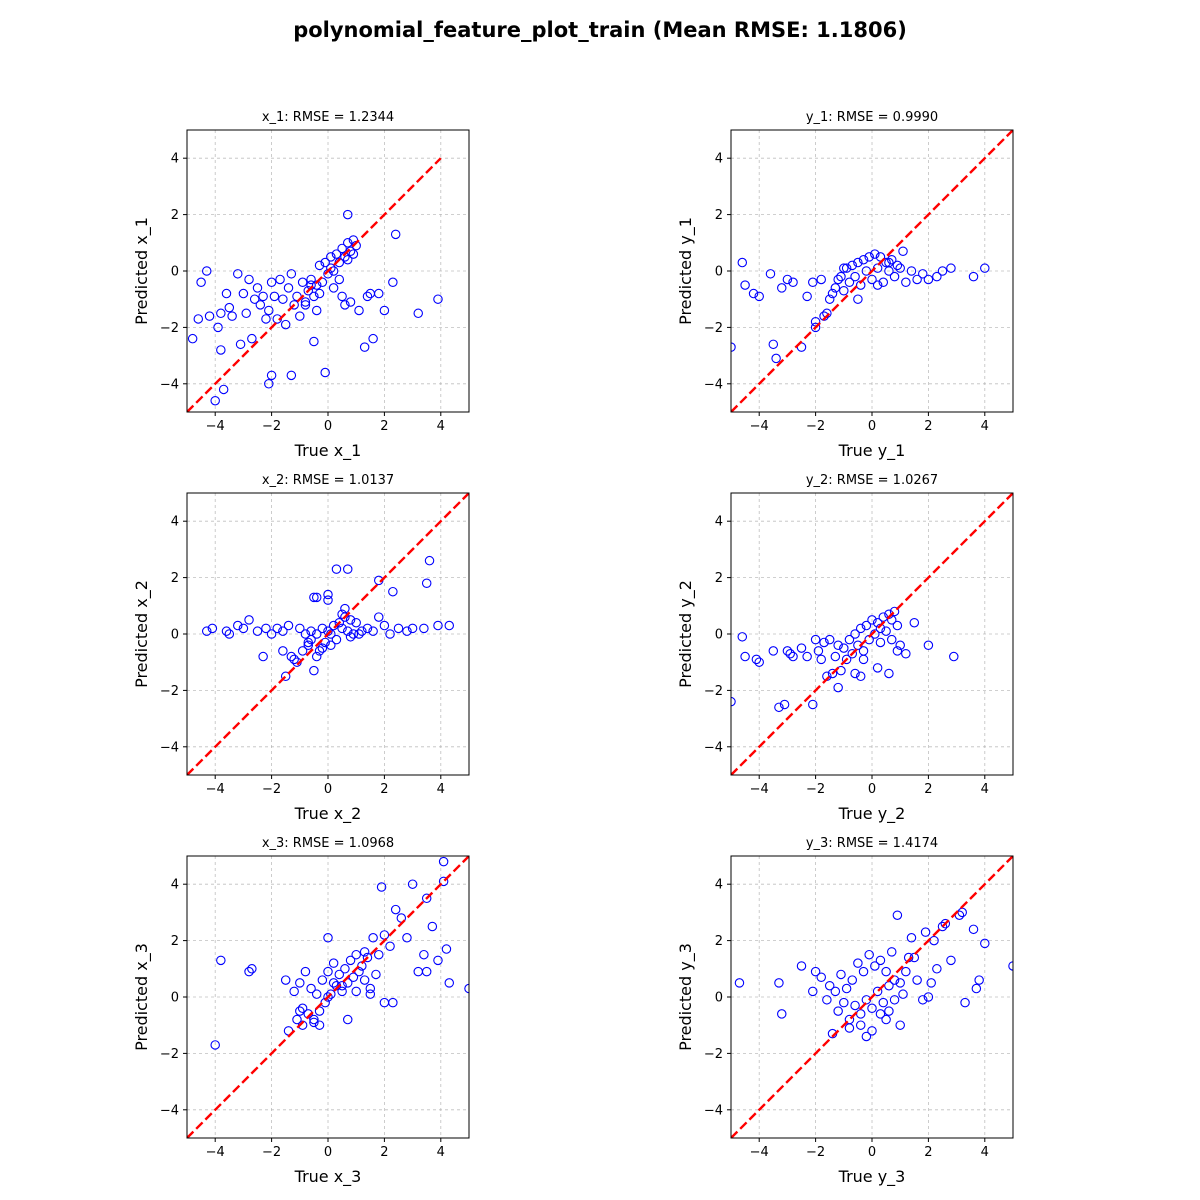  Describe the element at coordinates (175, 272) in the screenshot. I see `y-tick-label: 0` at that location.